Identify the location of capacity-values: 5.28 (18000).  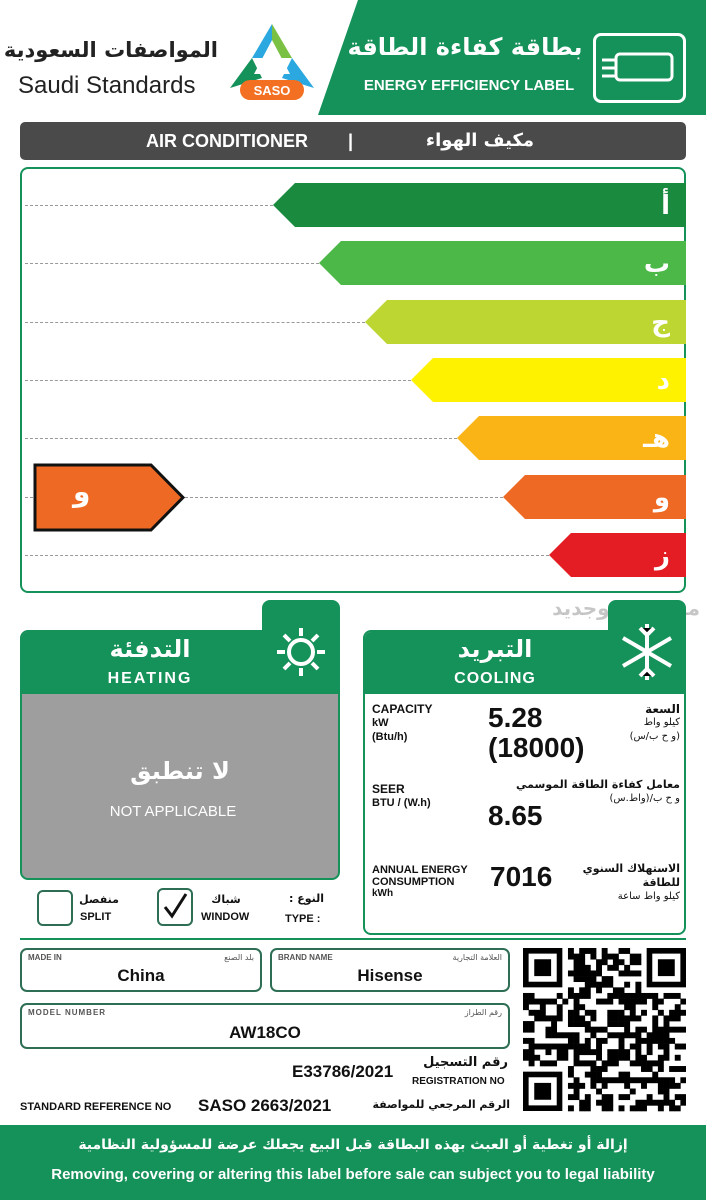
(536, 733).